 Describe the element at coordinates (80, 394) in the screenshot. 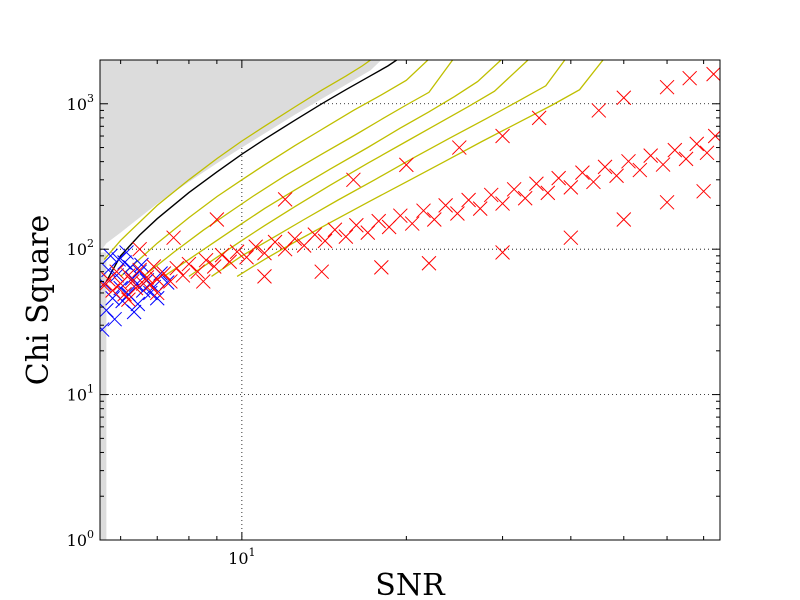

I see `y-tick-label: 10¹` at that location.